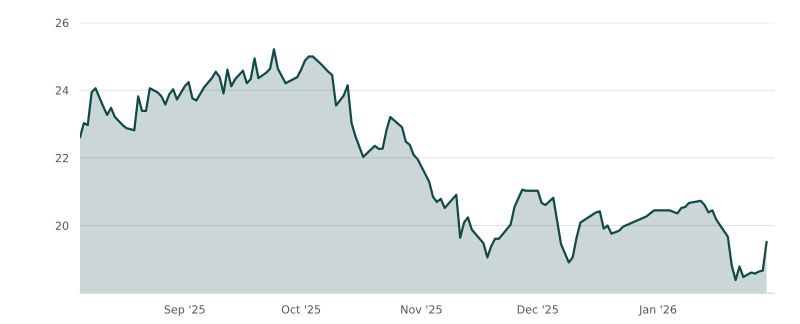 The image size is (800, 324). Describe the element at coordinates (184, 310) in the screenshot. I see `x-tick-label: Sep '25` at that location.